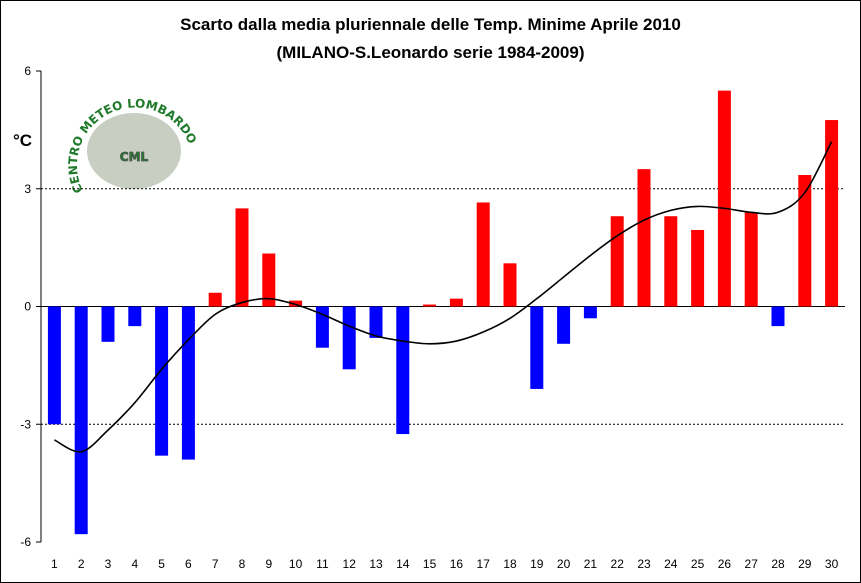 Image resolution: width=861 pixels, height=583 pixels. What do you see at coordinates (25, 424) in the screenshot?
I see `y-tick-label: -3` at bounding box center [25, 424].